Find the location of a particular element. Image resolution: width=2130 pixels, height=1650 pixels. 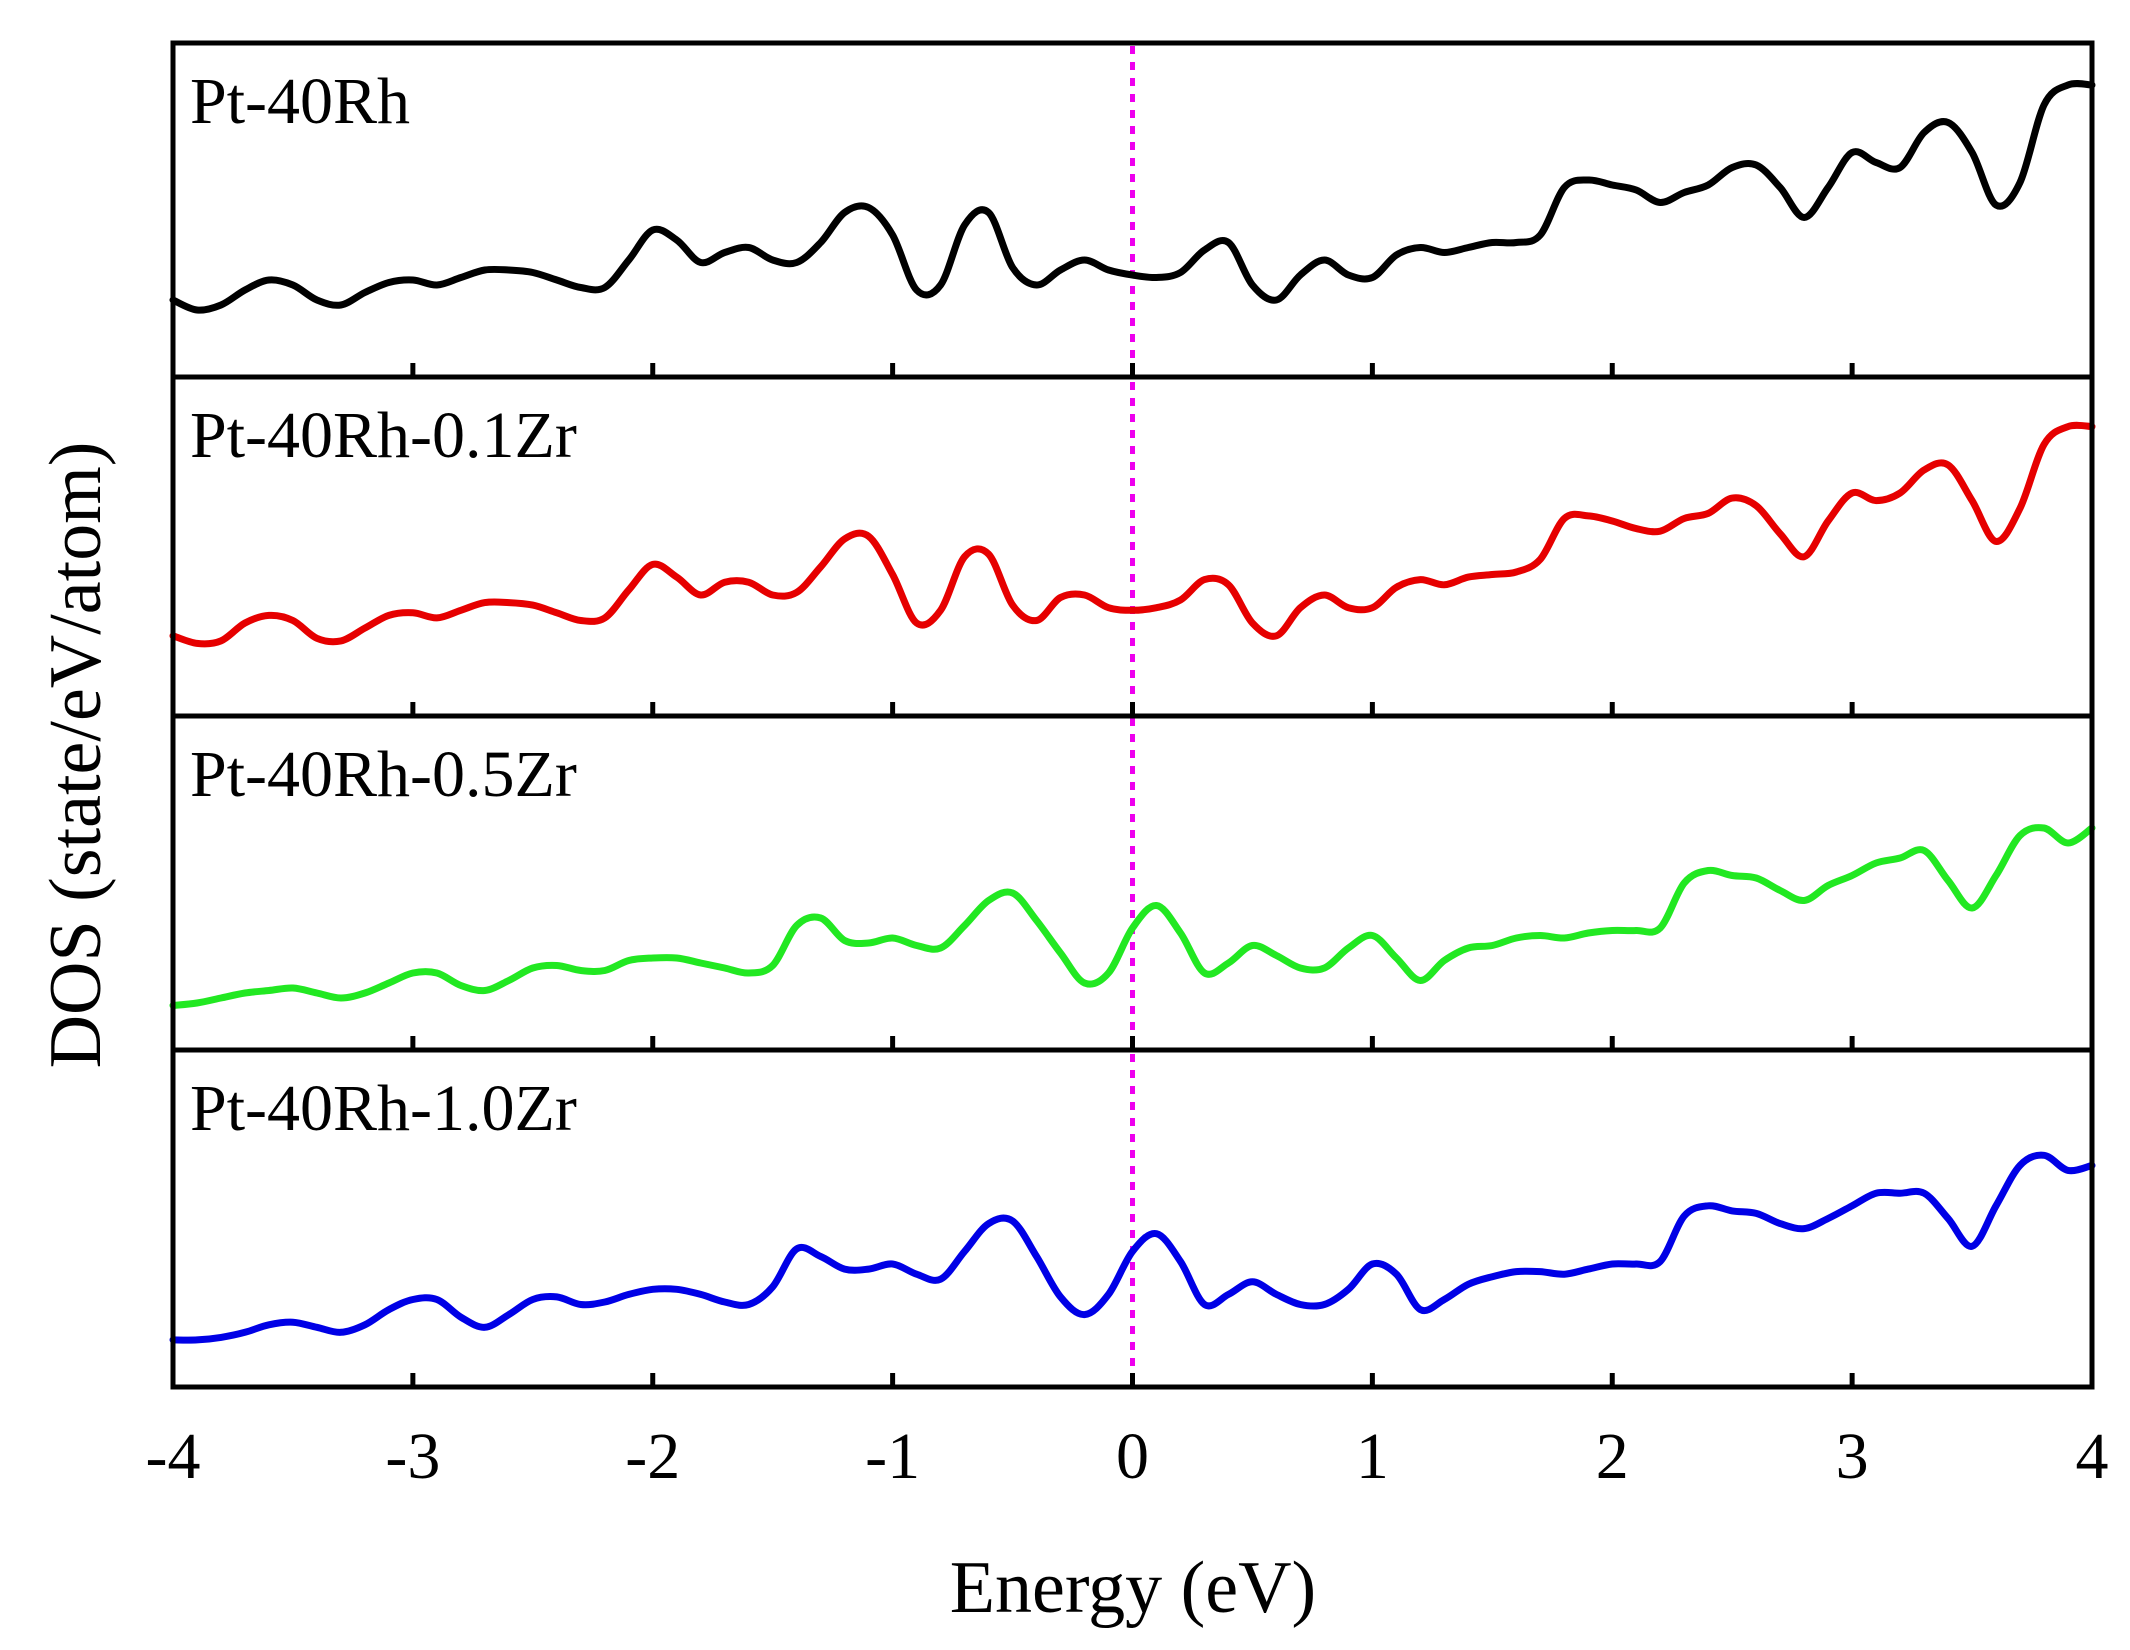

panel-label-3: Pt-40Rh-0.5Zr is located at coordinates (383, 774).